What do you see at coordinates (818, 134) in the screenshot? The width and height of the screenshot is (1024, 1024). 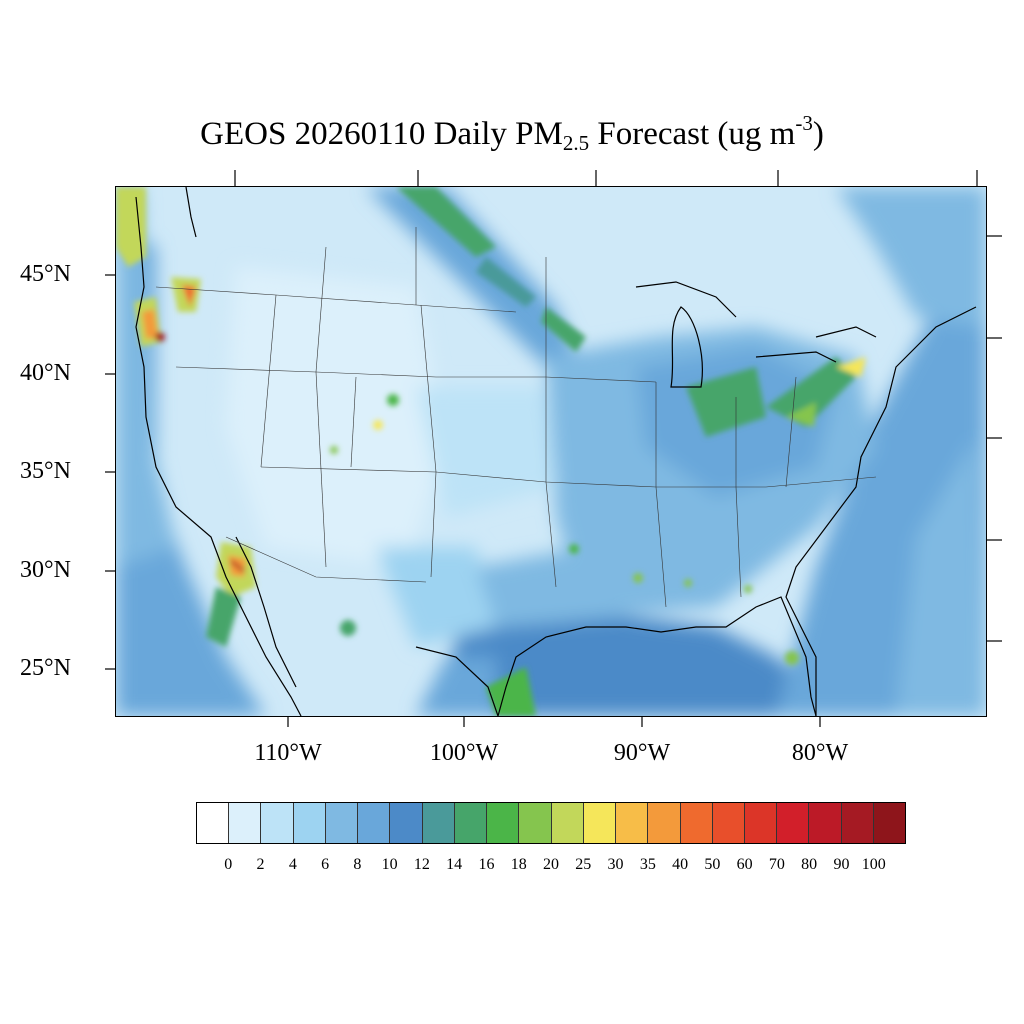 I see `title-end: )` at bounding box center [818, 134].